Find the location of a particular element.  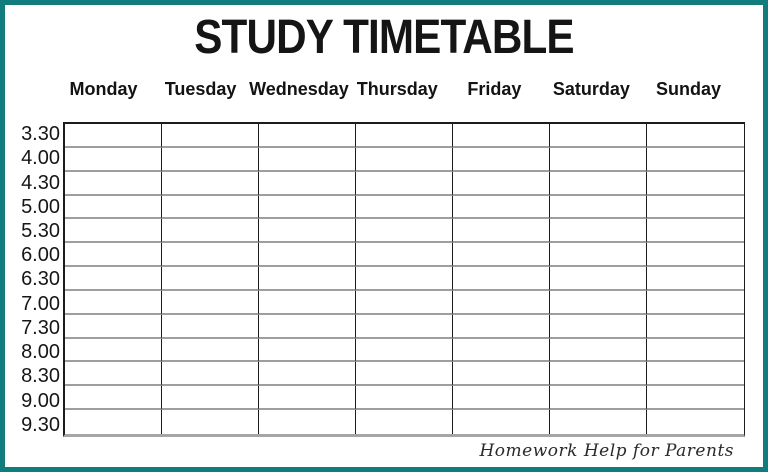

day-header-tuesday: Tuesday is located at coordinates (200, 88).